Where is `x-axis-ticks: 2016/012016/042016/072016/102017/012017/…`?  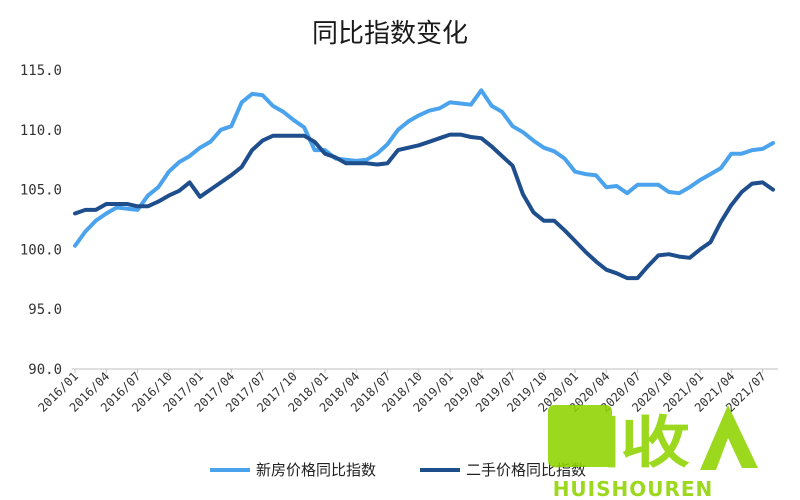
x-axis-ticks: 2016/012016/042016/072016/102017/012017/… is located at coordinates (402, 392).